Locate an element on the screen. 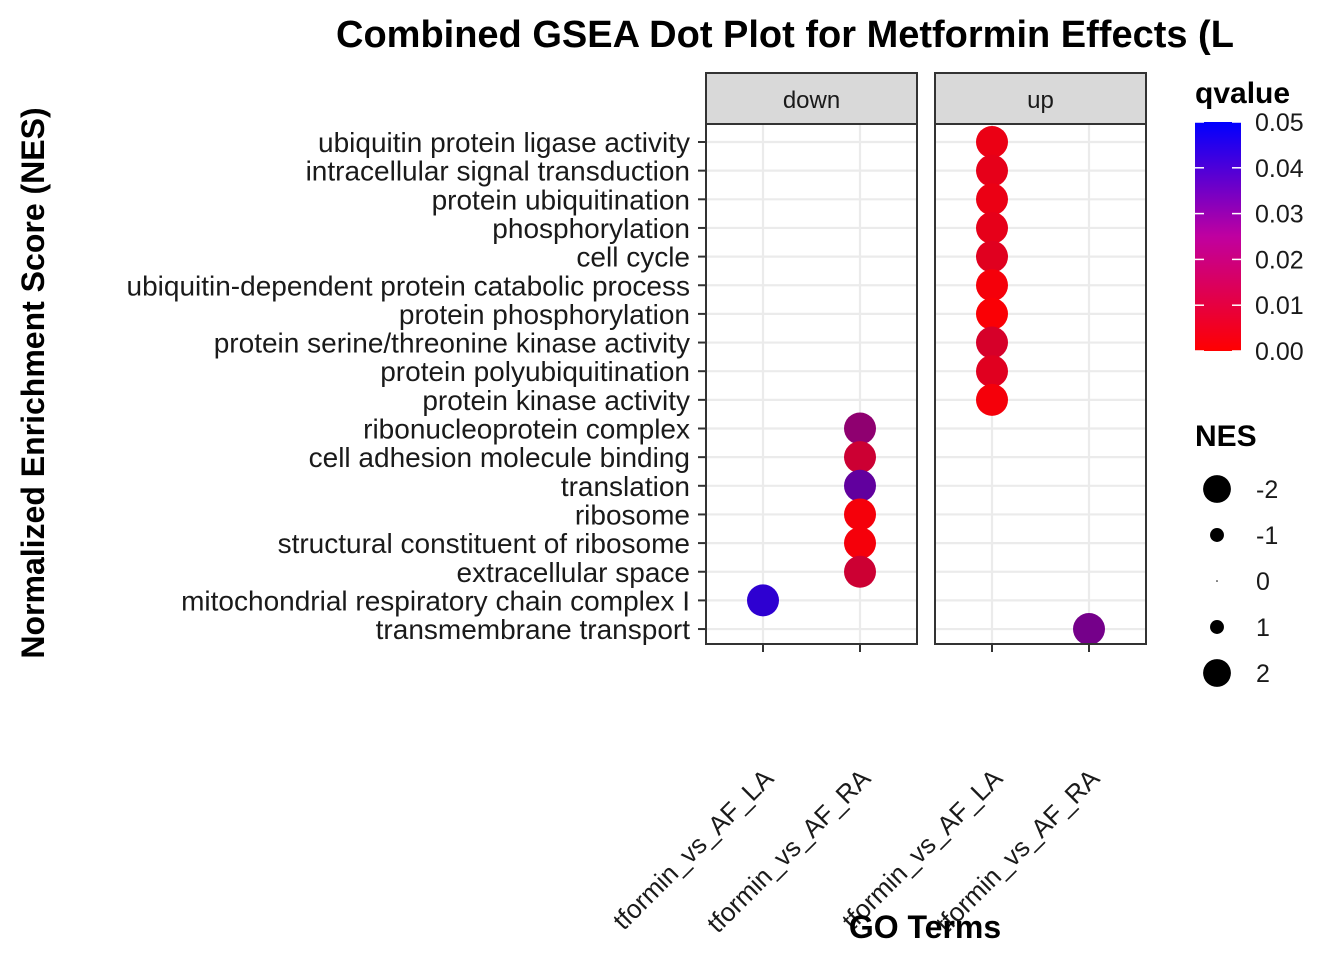  strip-label-up: up is located at coordinates (1040, 100).